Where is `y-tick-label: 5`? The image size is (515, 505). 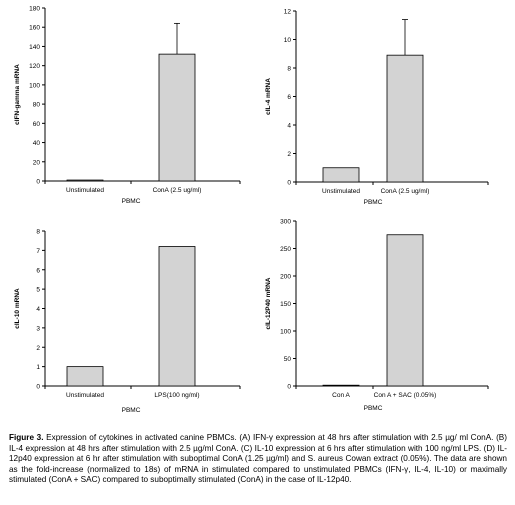
y-tick-label: 5 is located at coordinates (38, 290).